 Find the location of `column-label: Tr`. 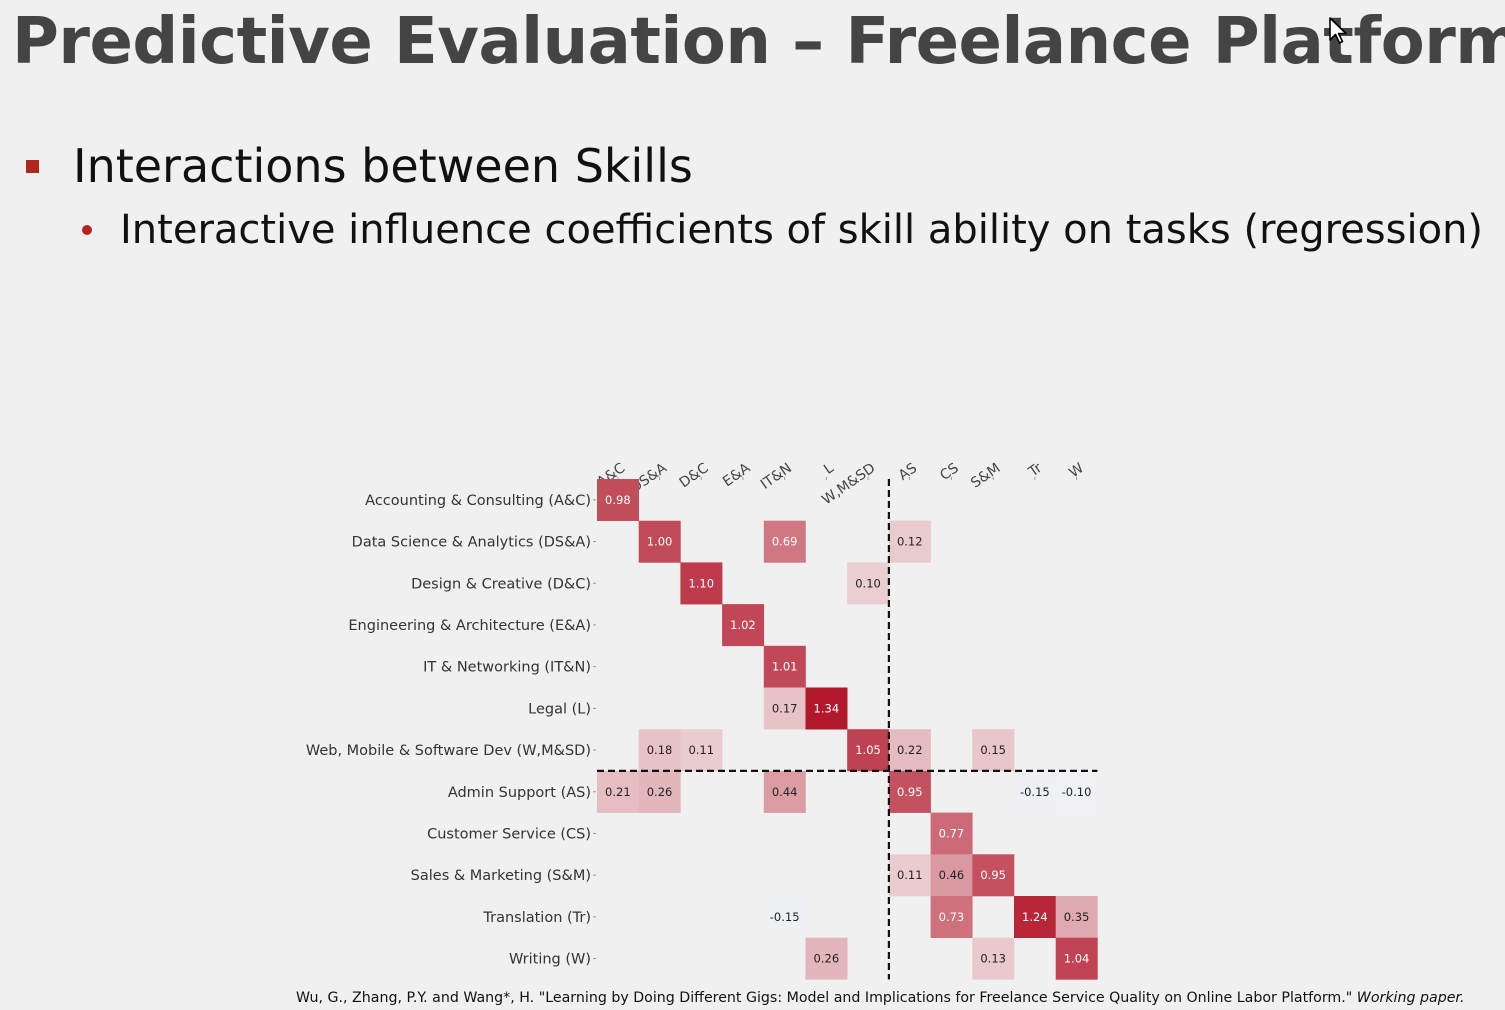

column-label: Tr is located at coordinates (1035, 470).